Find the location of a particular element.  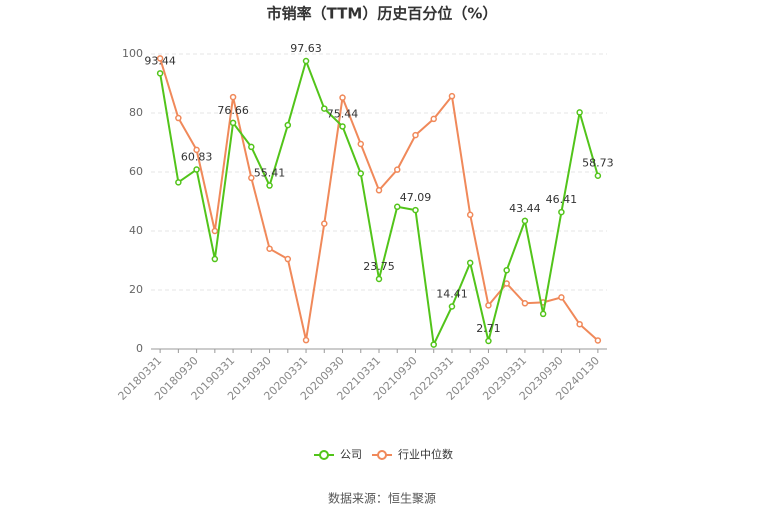

data-label: 76.66 is located at coordinates (233, 110).